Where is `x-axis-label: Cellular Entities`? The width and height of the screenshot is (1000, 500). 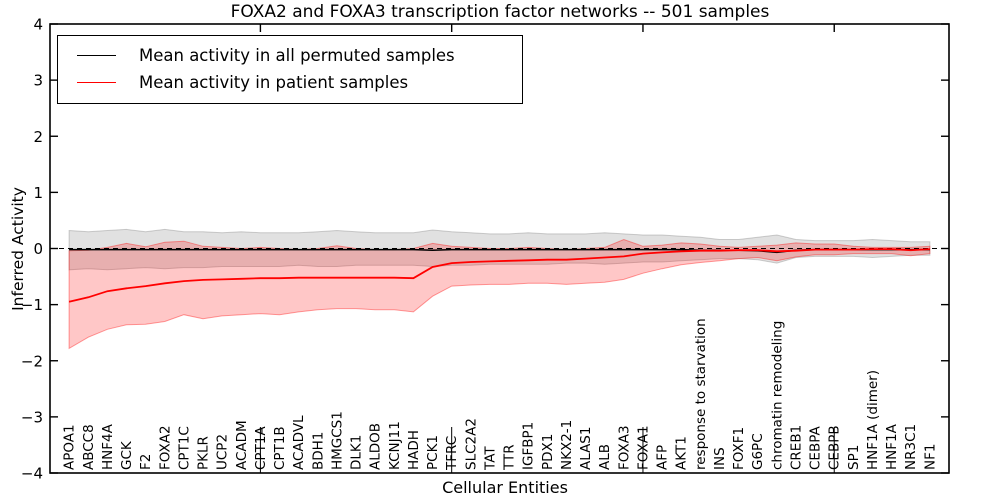 x-axis-label: Cellular Entities is located at coordinates (505, 487).